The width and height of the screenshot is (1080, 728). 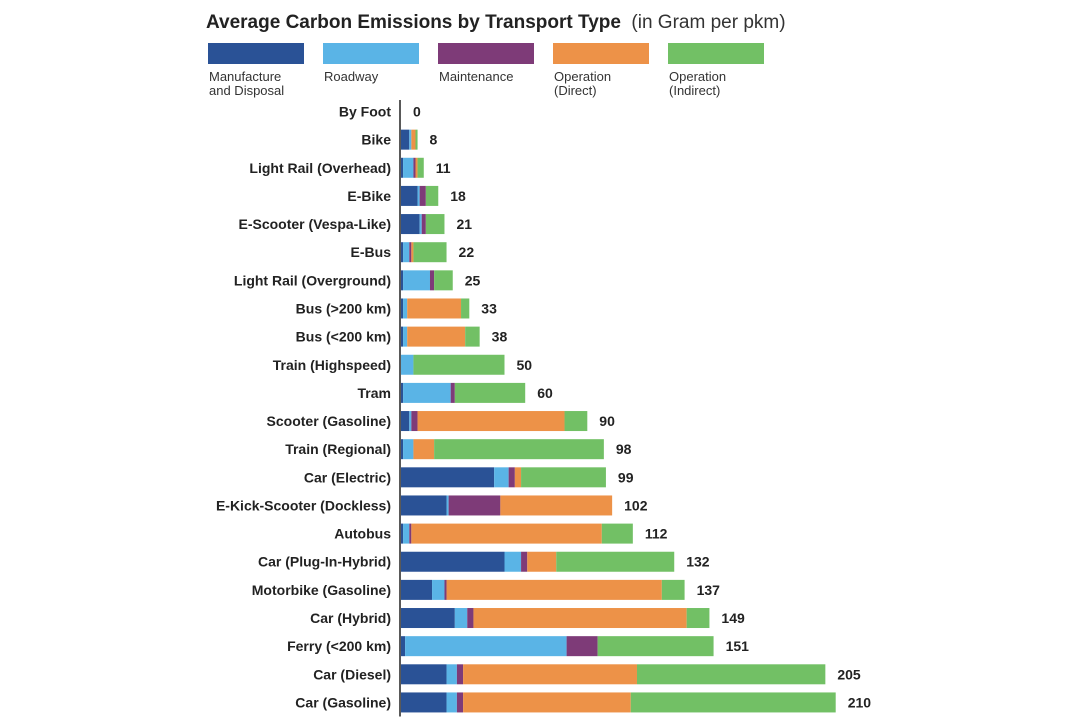 I want to click on value-label: 98, so click(x=624, y=449).